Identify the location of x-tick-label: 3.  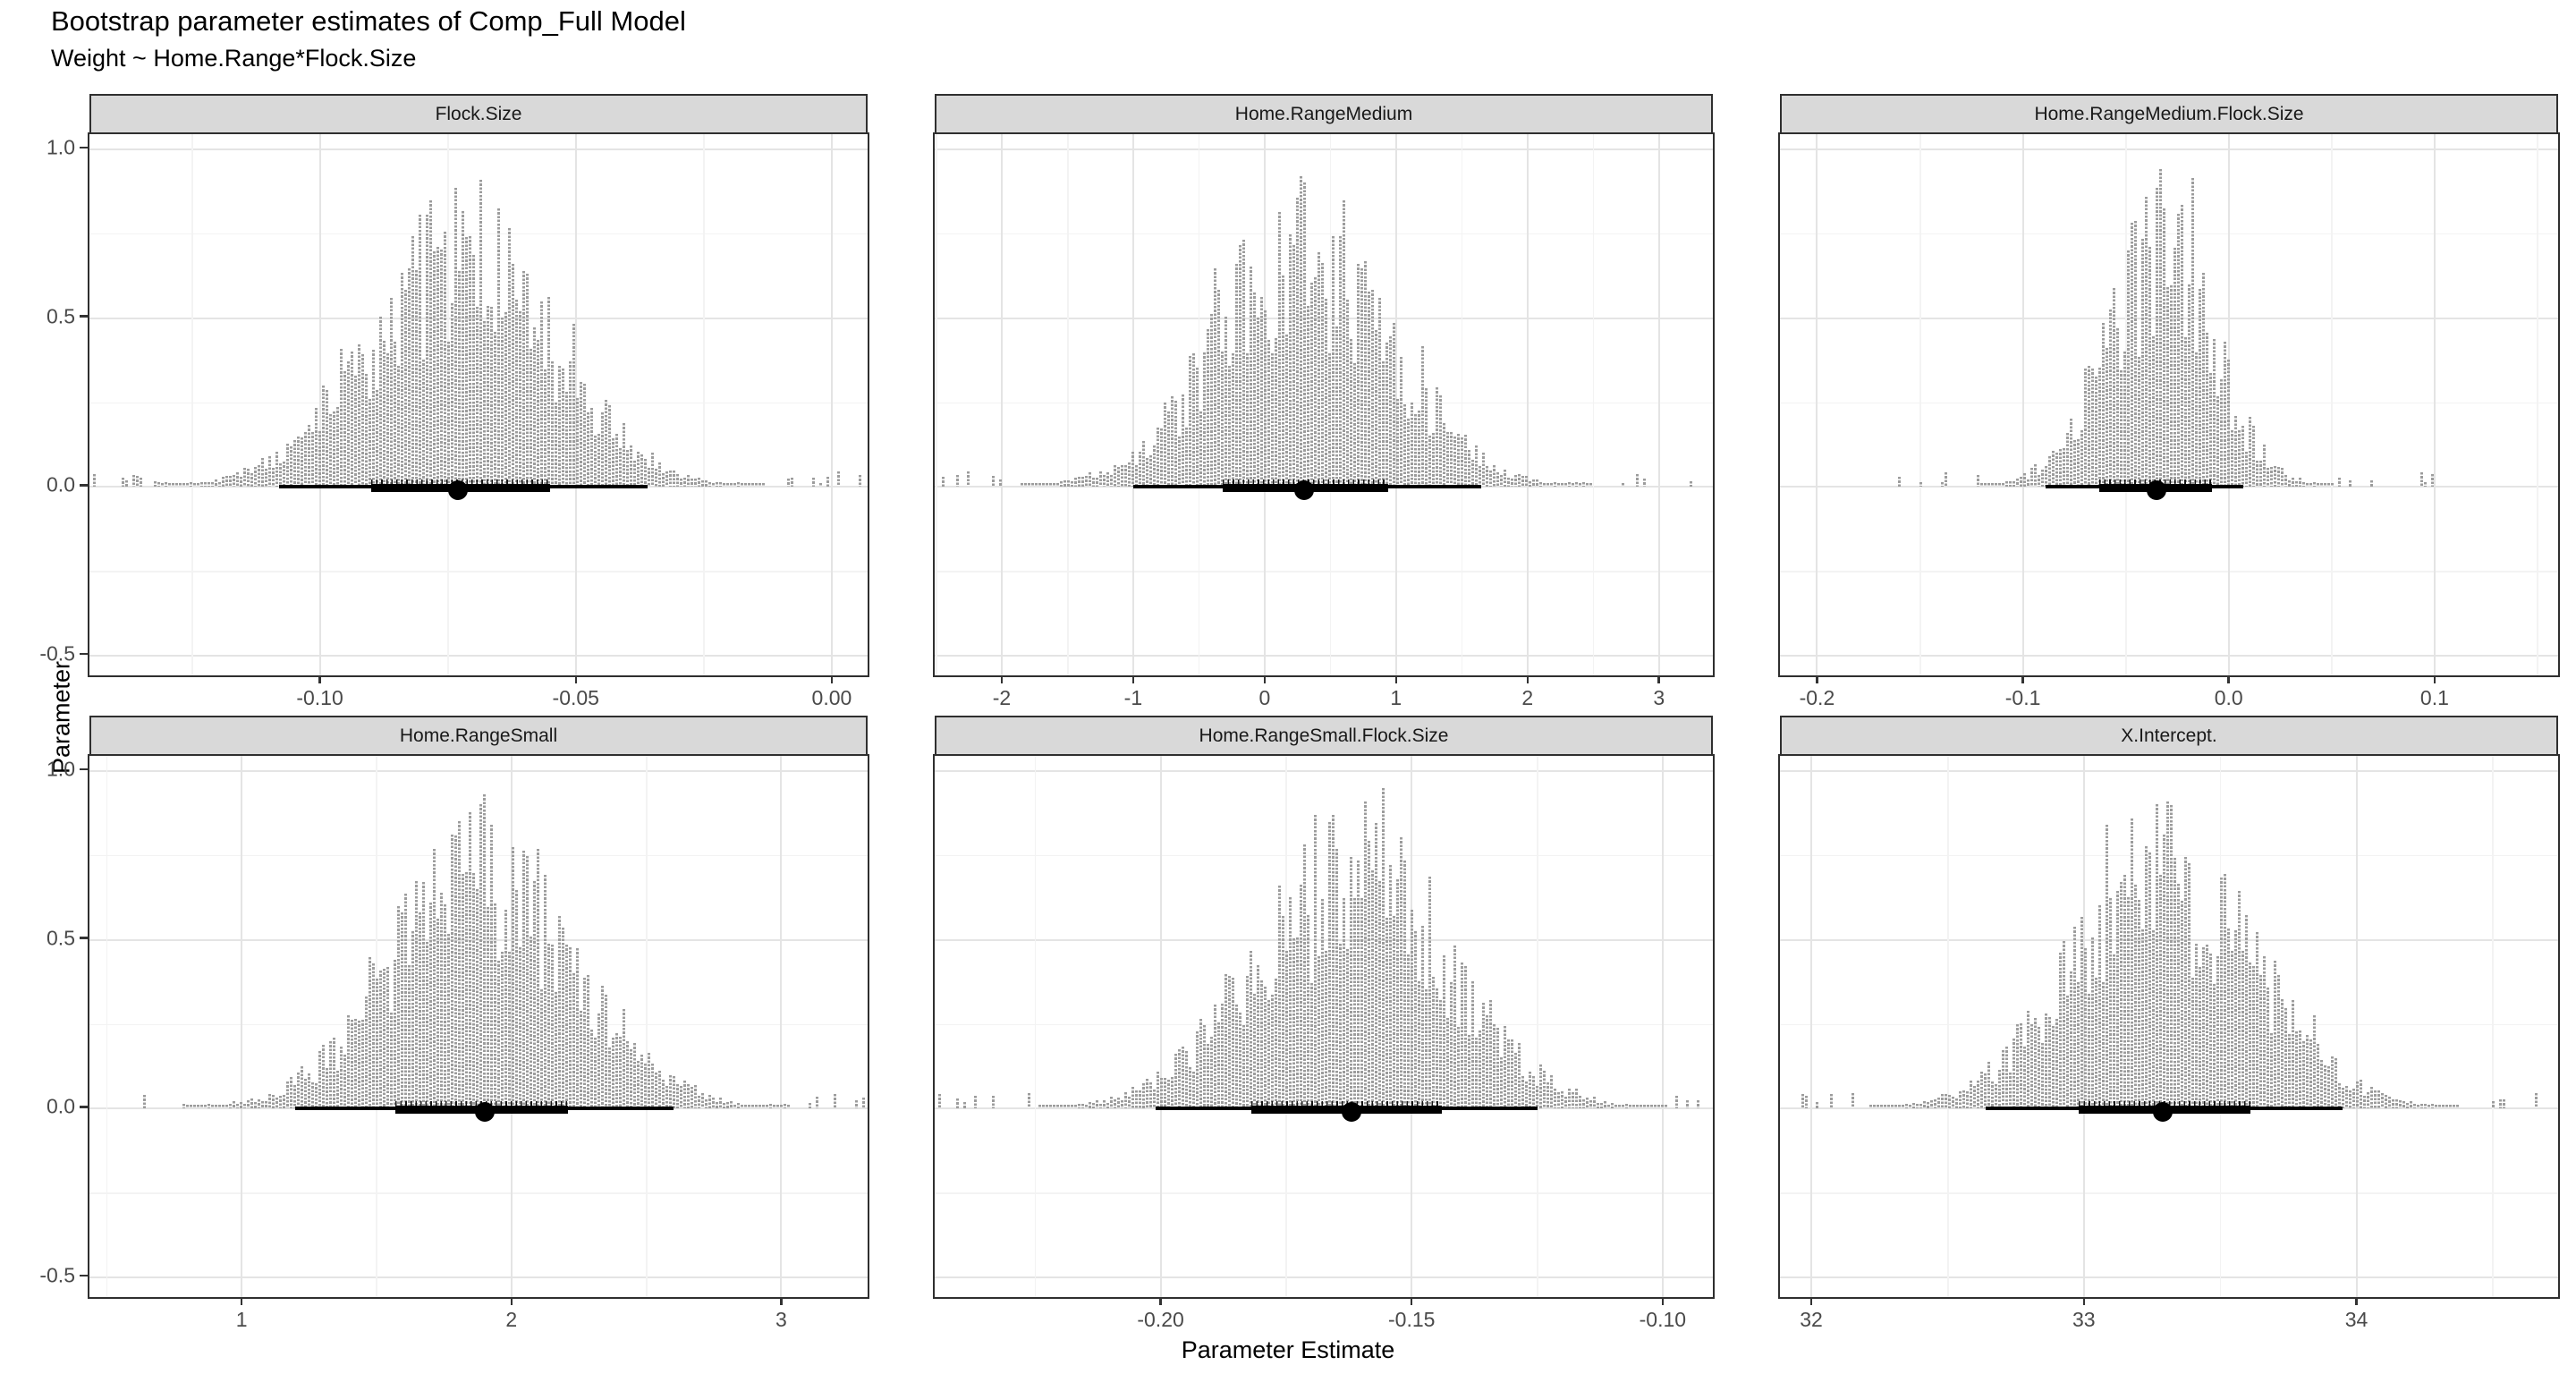
(1659, 697).